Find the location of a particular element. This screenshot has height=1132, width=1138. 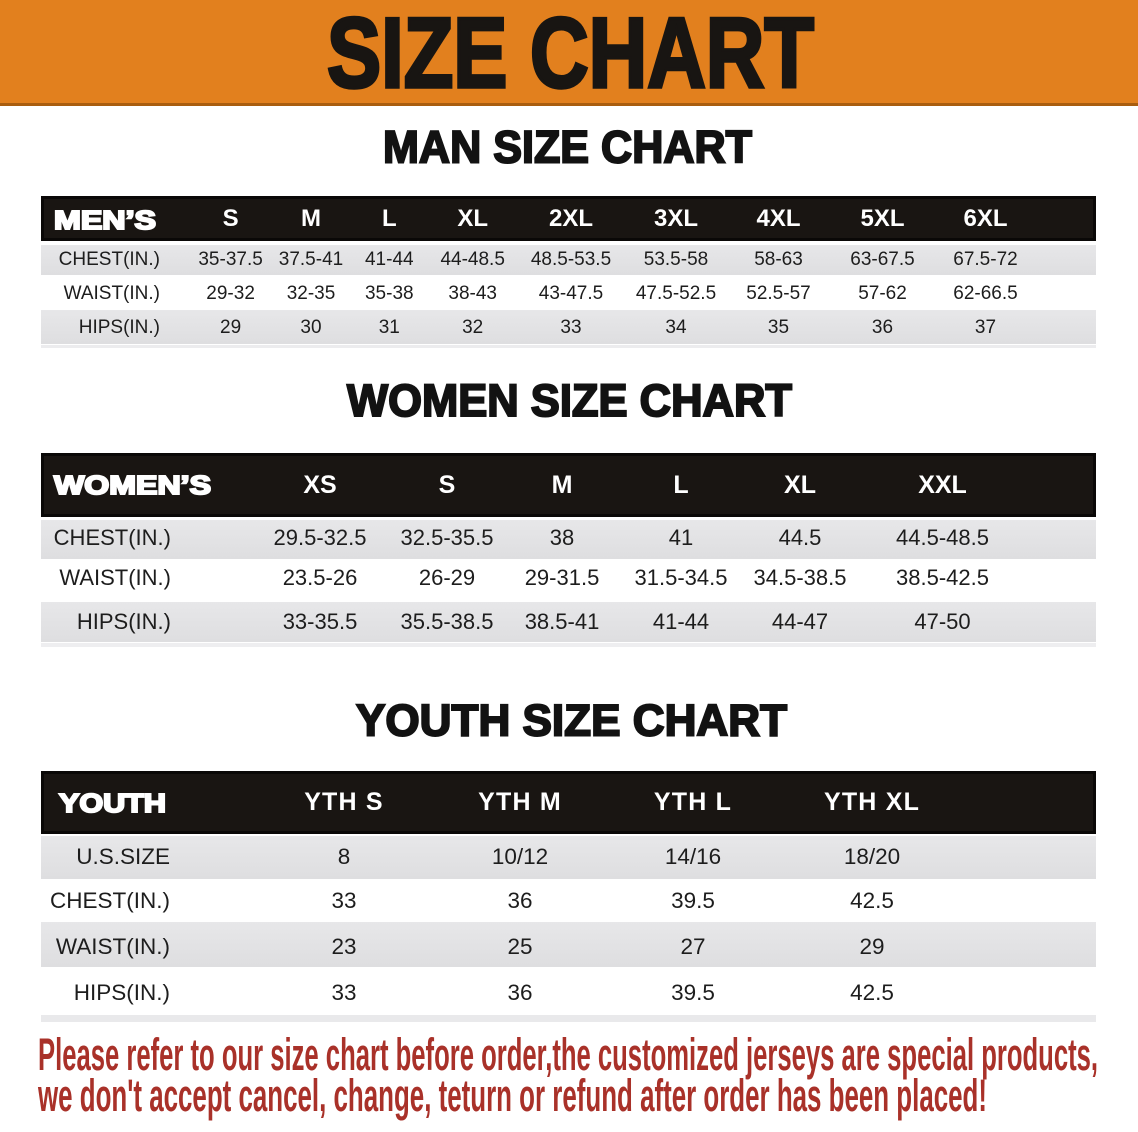

svg-text: MAN SIZE CHART is located at coordinates (567, 147).